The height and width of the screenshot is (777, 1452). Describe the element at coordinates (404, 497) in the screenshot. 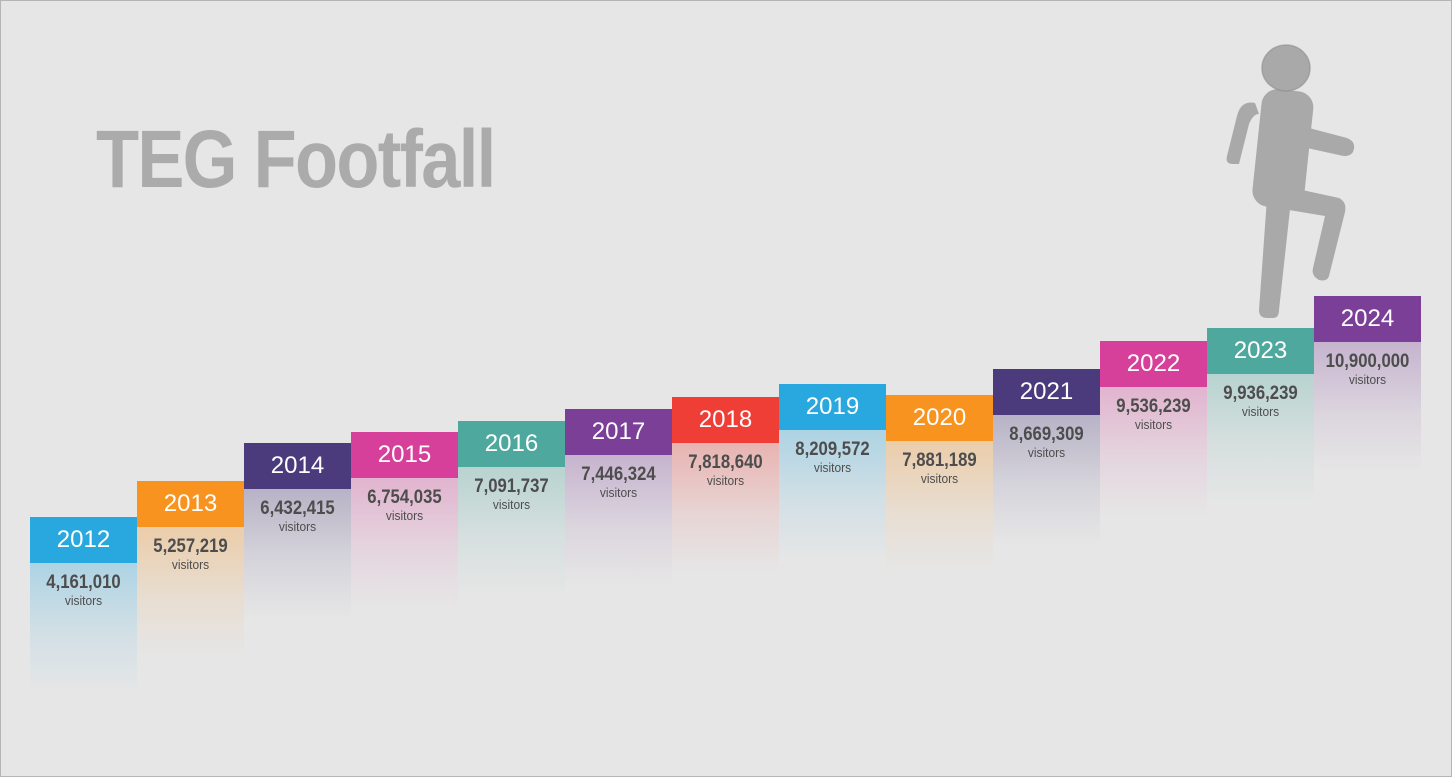

I see `visitor-count: 6,754,035` at that location.